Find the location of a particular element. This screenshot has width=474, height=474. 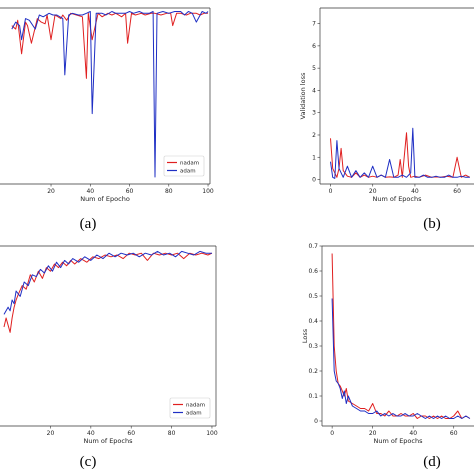

y-tick-label: 0.3 is located at coordinates (313, 346).